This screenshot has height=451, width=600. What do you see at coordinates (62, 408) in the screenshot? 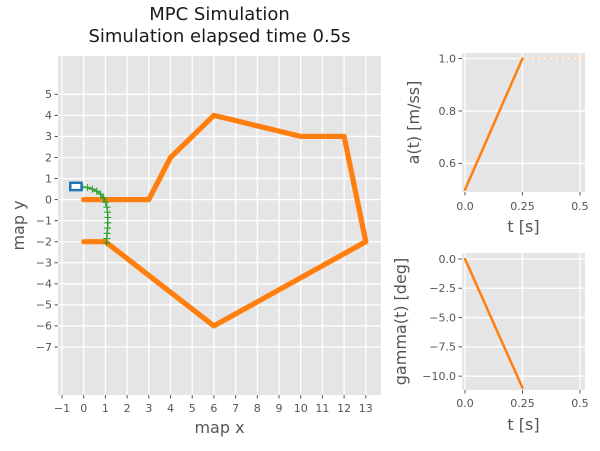
I see `x-tick-label: −1` at bounding box center [62, 408].